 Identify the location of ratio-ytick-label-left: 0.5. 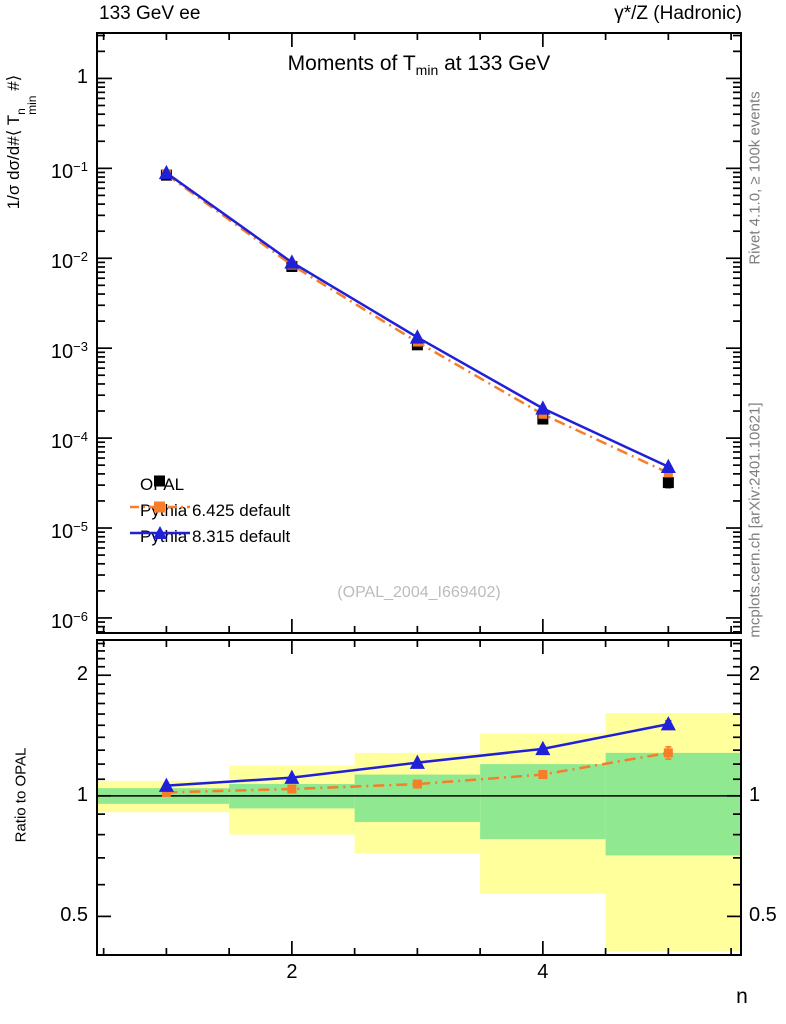
(74, 915).